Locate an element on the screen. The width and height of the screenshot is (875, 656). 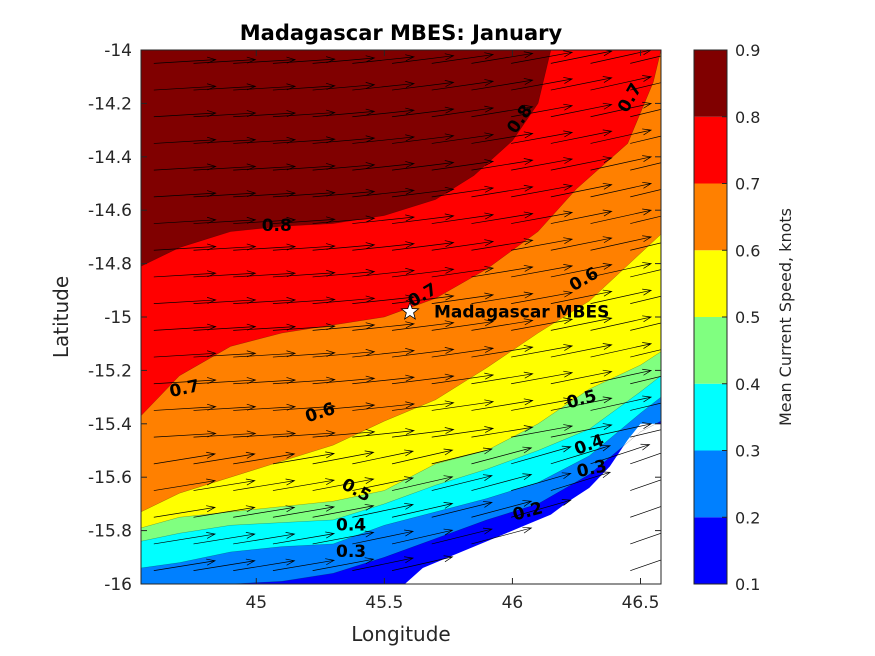
site-marker: Madagascar MBES is located at coordinates (504, 312).